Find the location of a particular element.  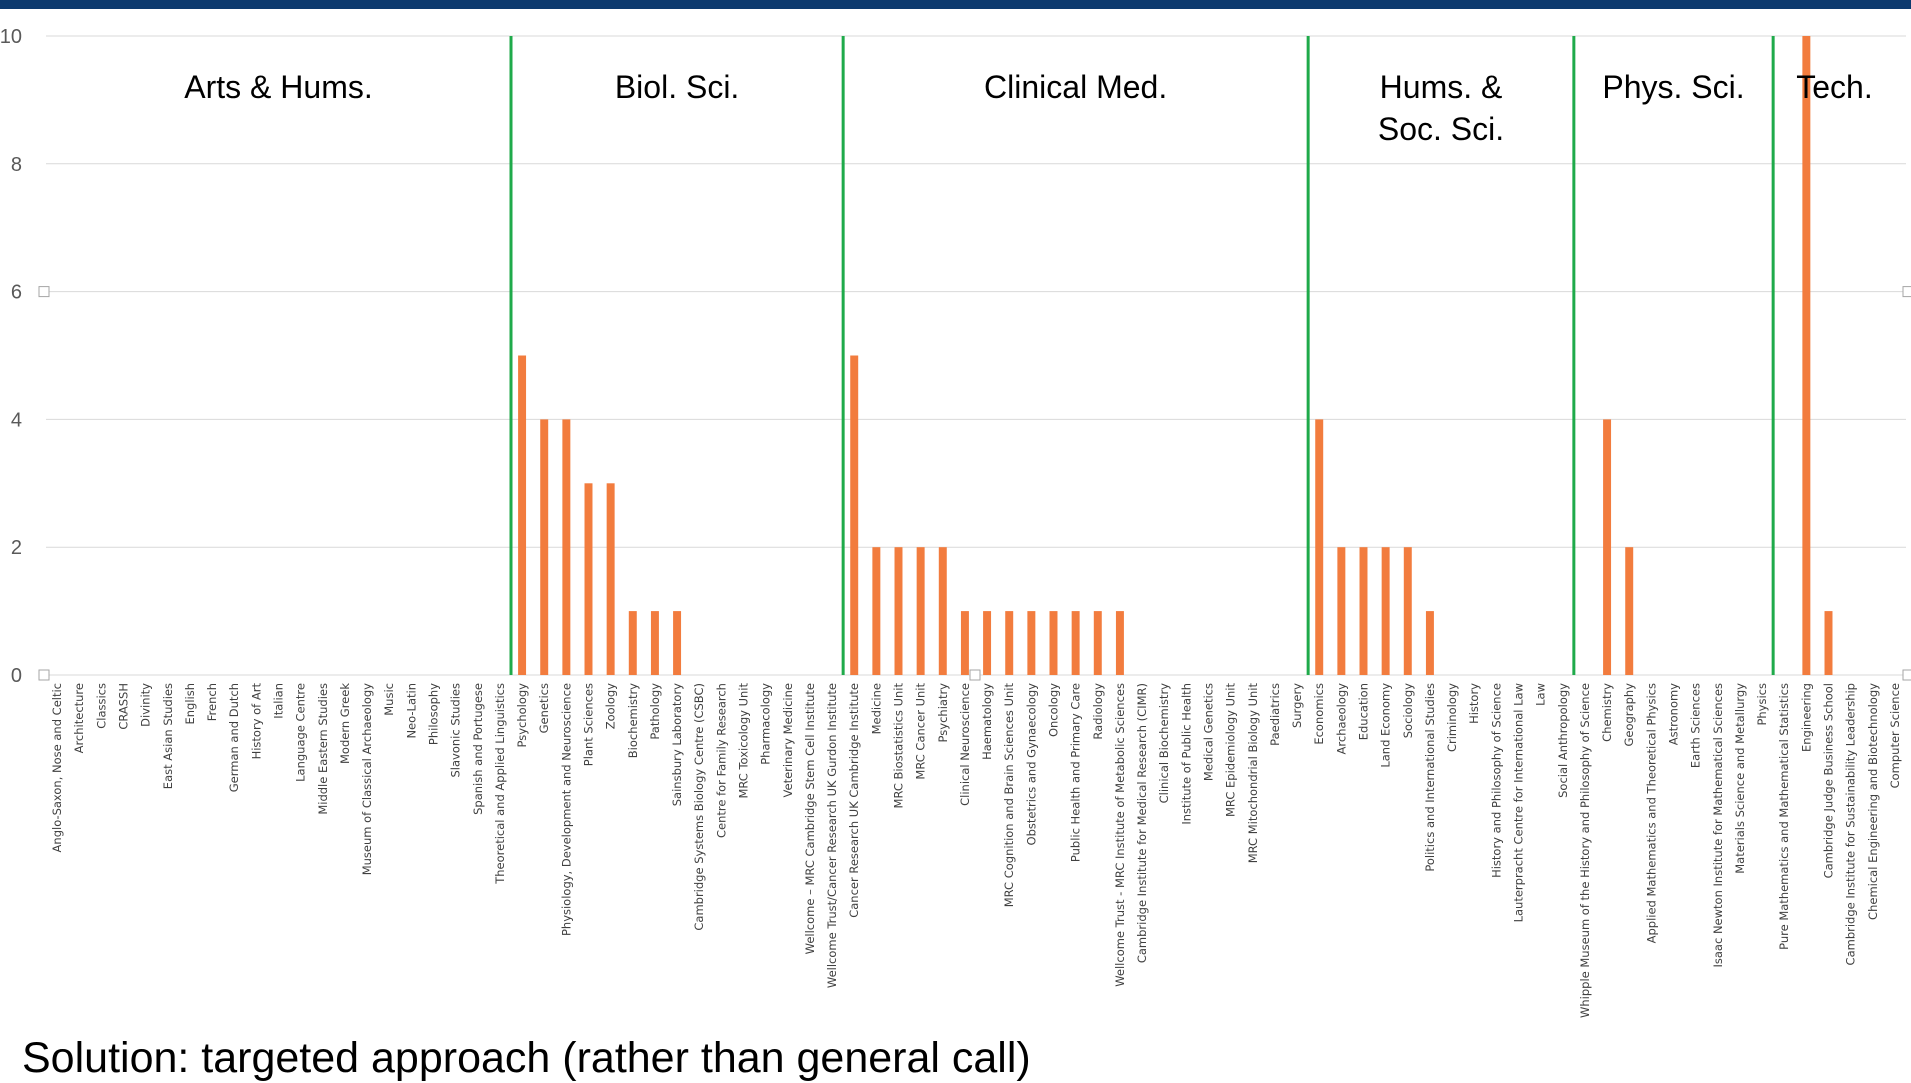

x-tick-label: Law is located at coordinates (1541, 694).